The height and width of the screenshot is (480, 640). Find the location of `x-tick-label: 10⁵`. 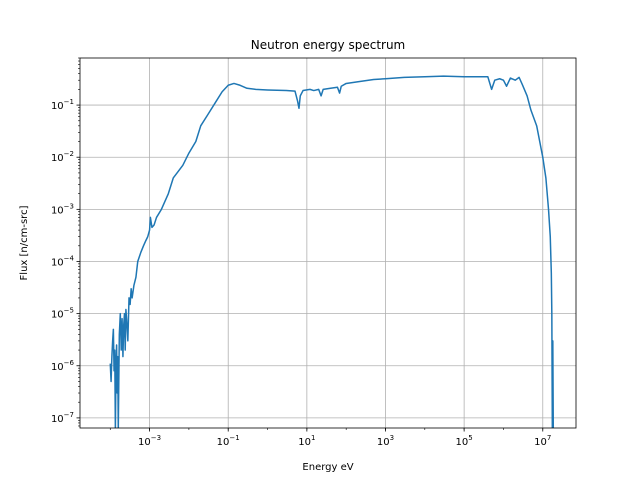

x-tick-label: 10⁵ is located at coordinates (464, 441).